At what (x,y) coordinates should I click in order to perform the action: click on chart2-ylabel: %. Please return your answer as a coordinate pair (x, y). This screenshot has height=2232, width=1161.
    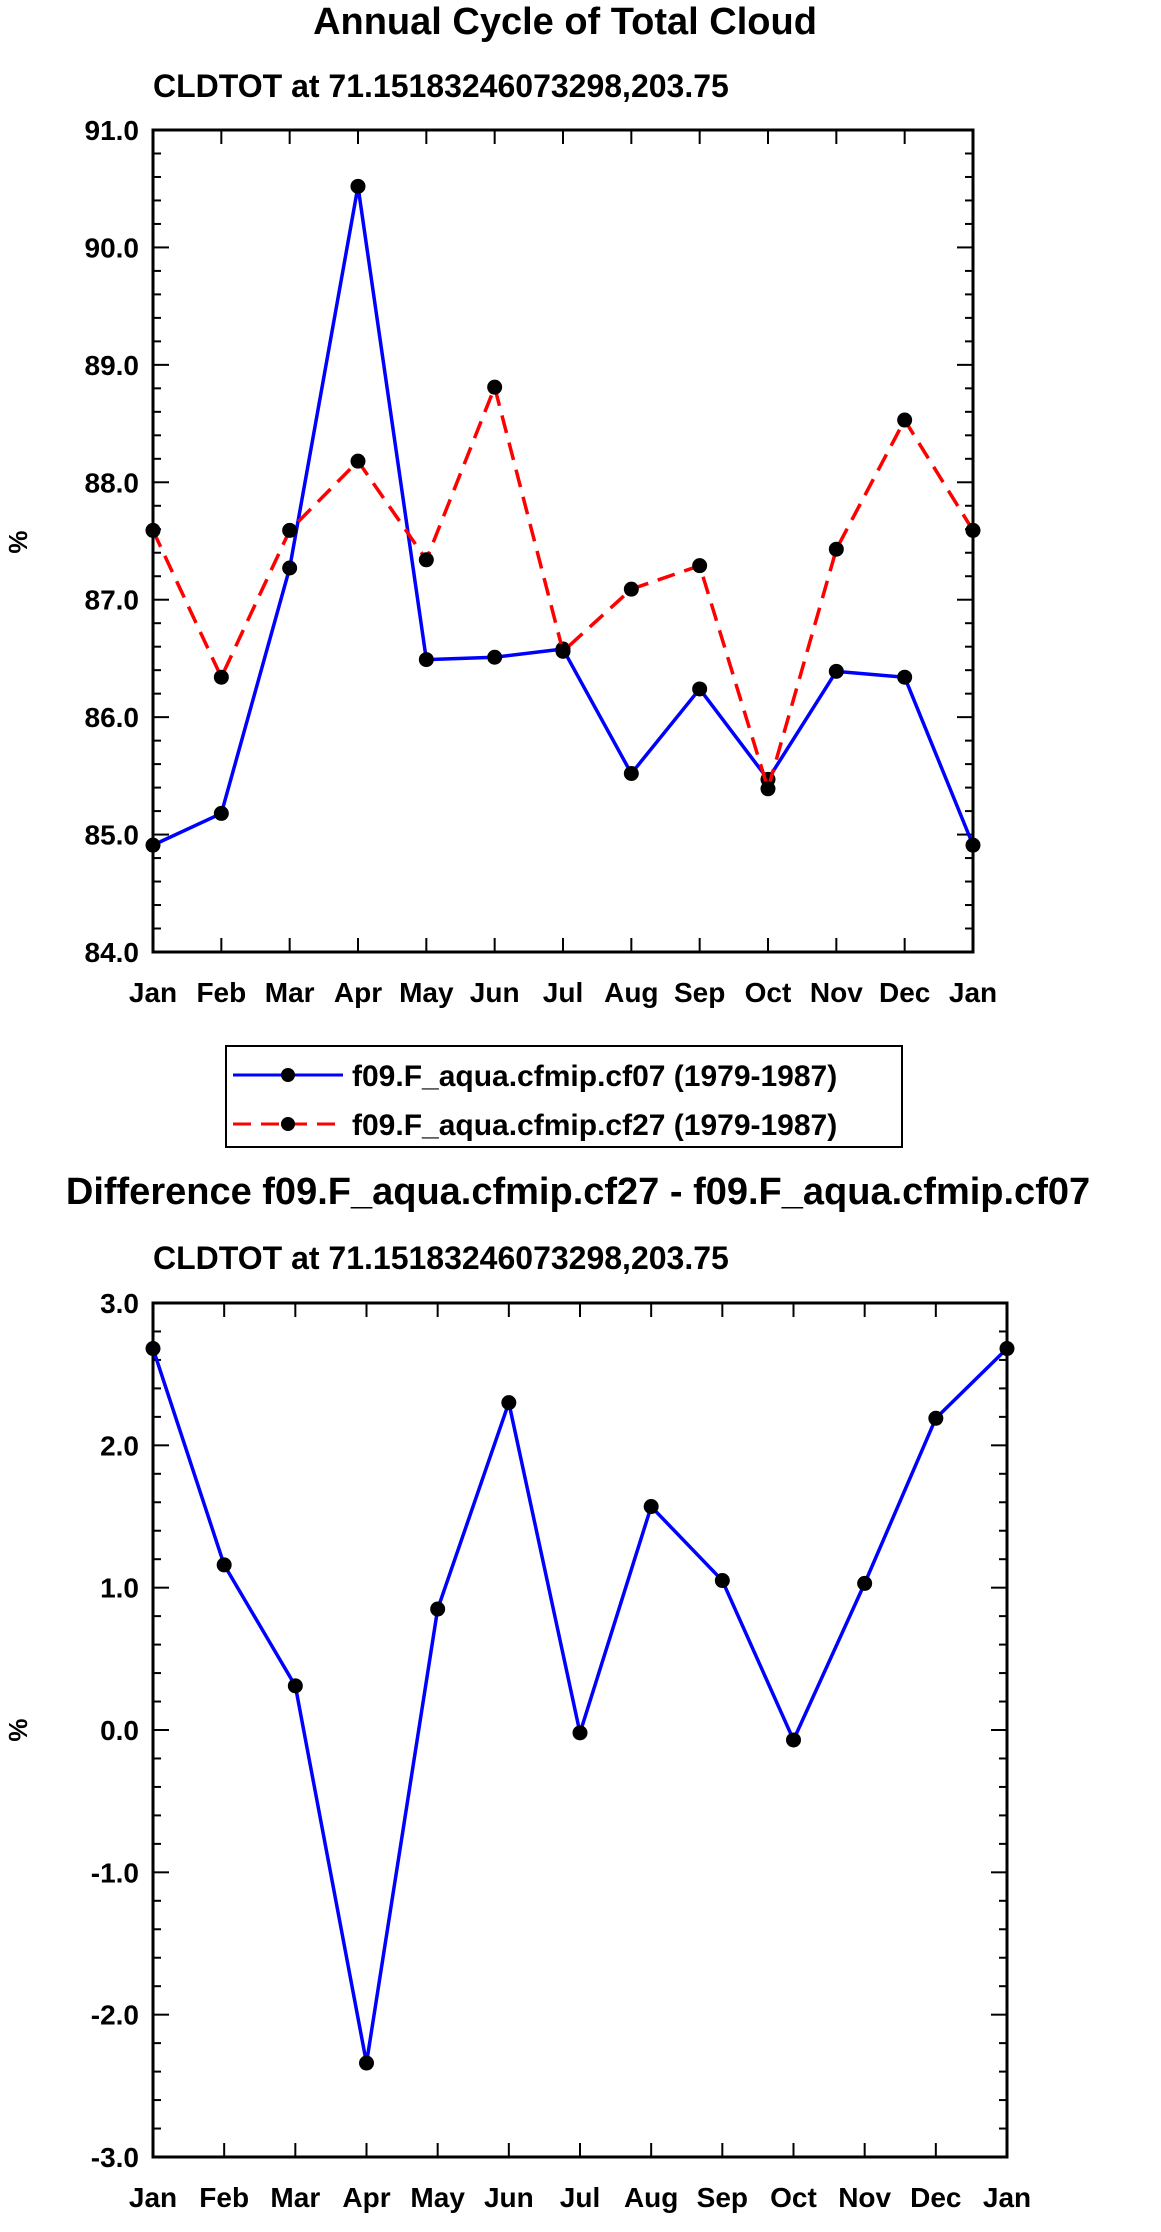
    Looking at the image, I should click on (18, 1729).